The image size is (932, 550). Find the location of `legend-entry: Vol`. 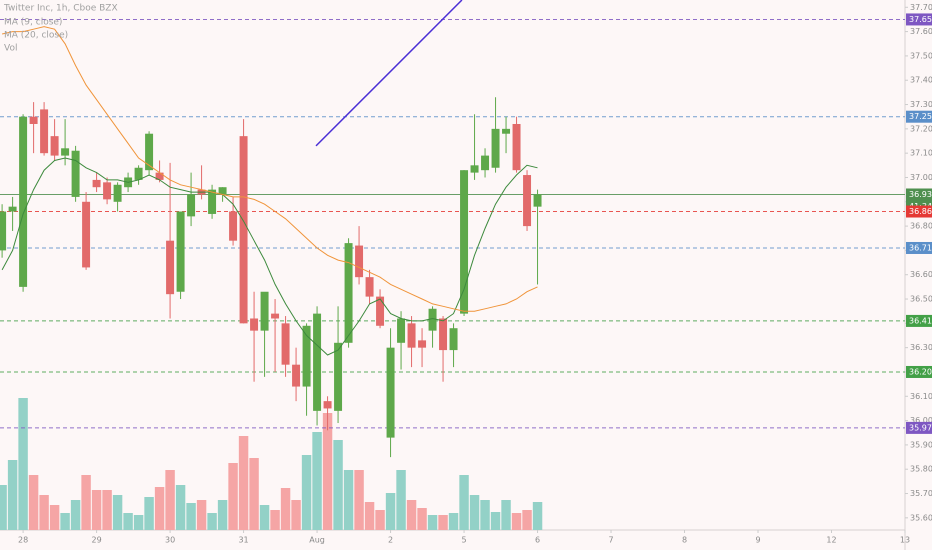

legend-entry: Vol is located at coordinates (10, 49).